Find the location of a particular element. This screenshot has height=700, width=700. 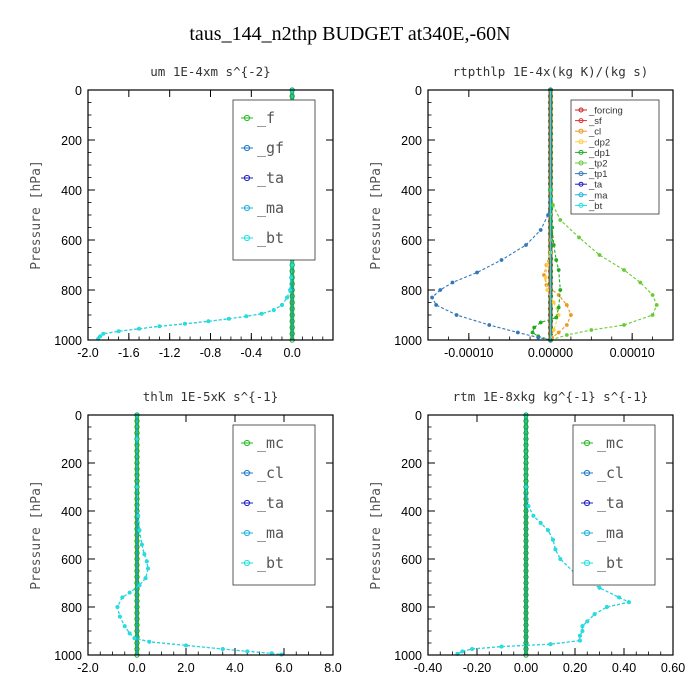

x-tick-label: 4.0 is located at coordinates (234, 668).